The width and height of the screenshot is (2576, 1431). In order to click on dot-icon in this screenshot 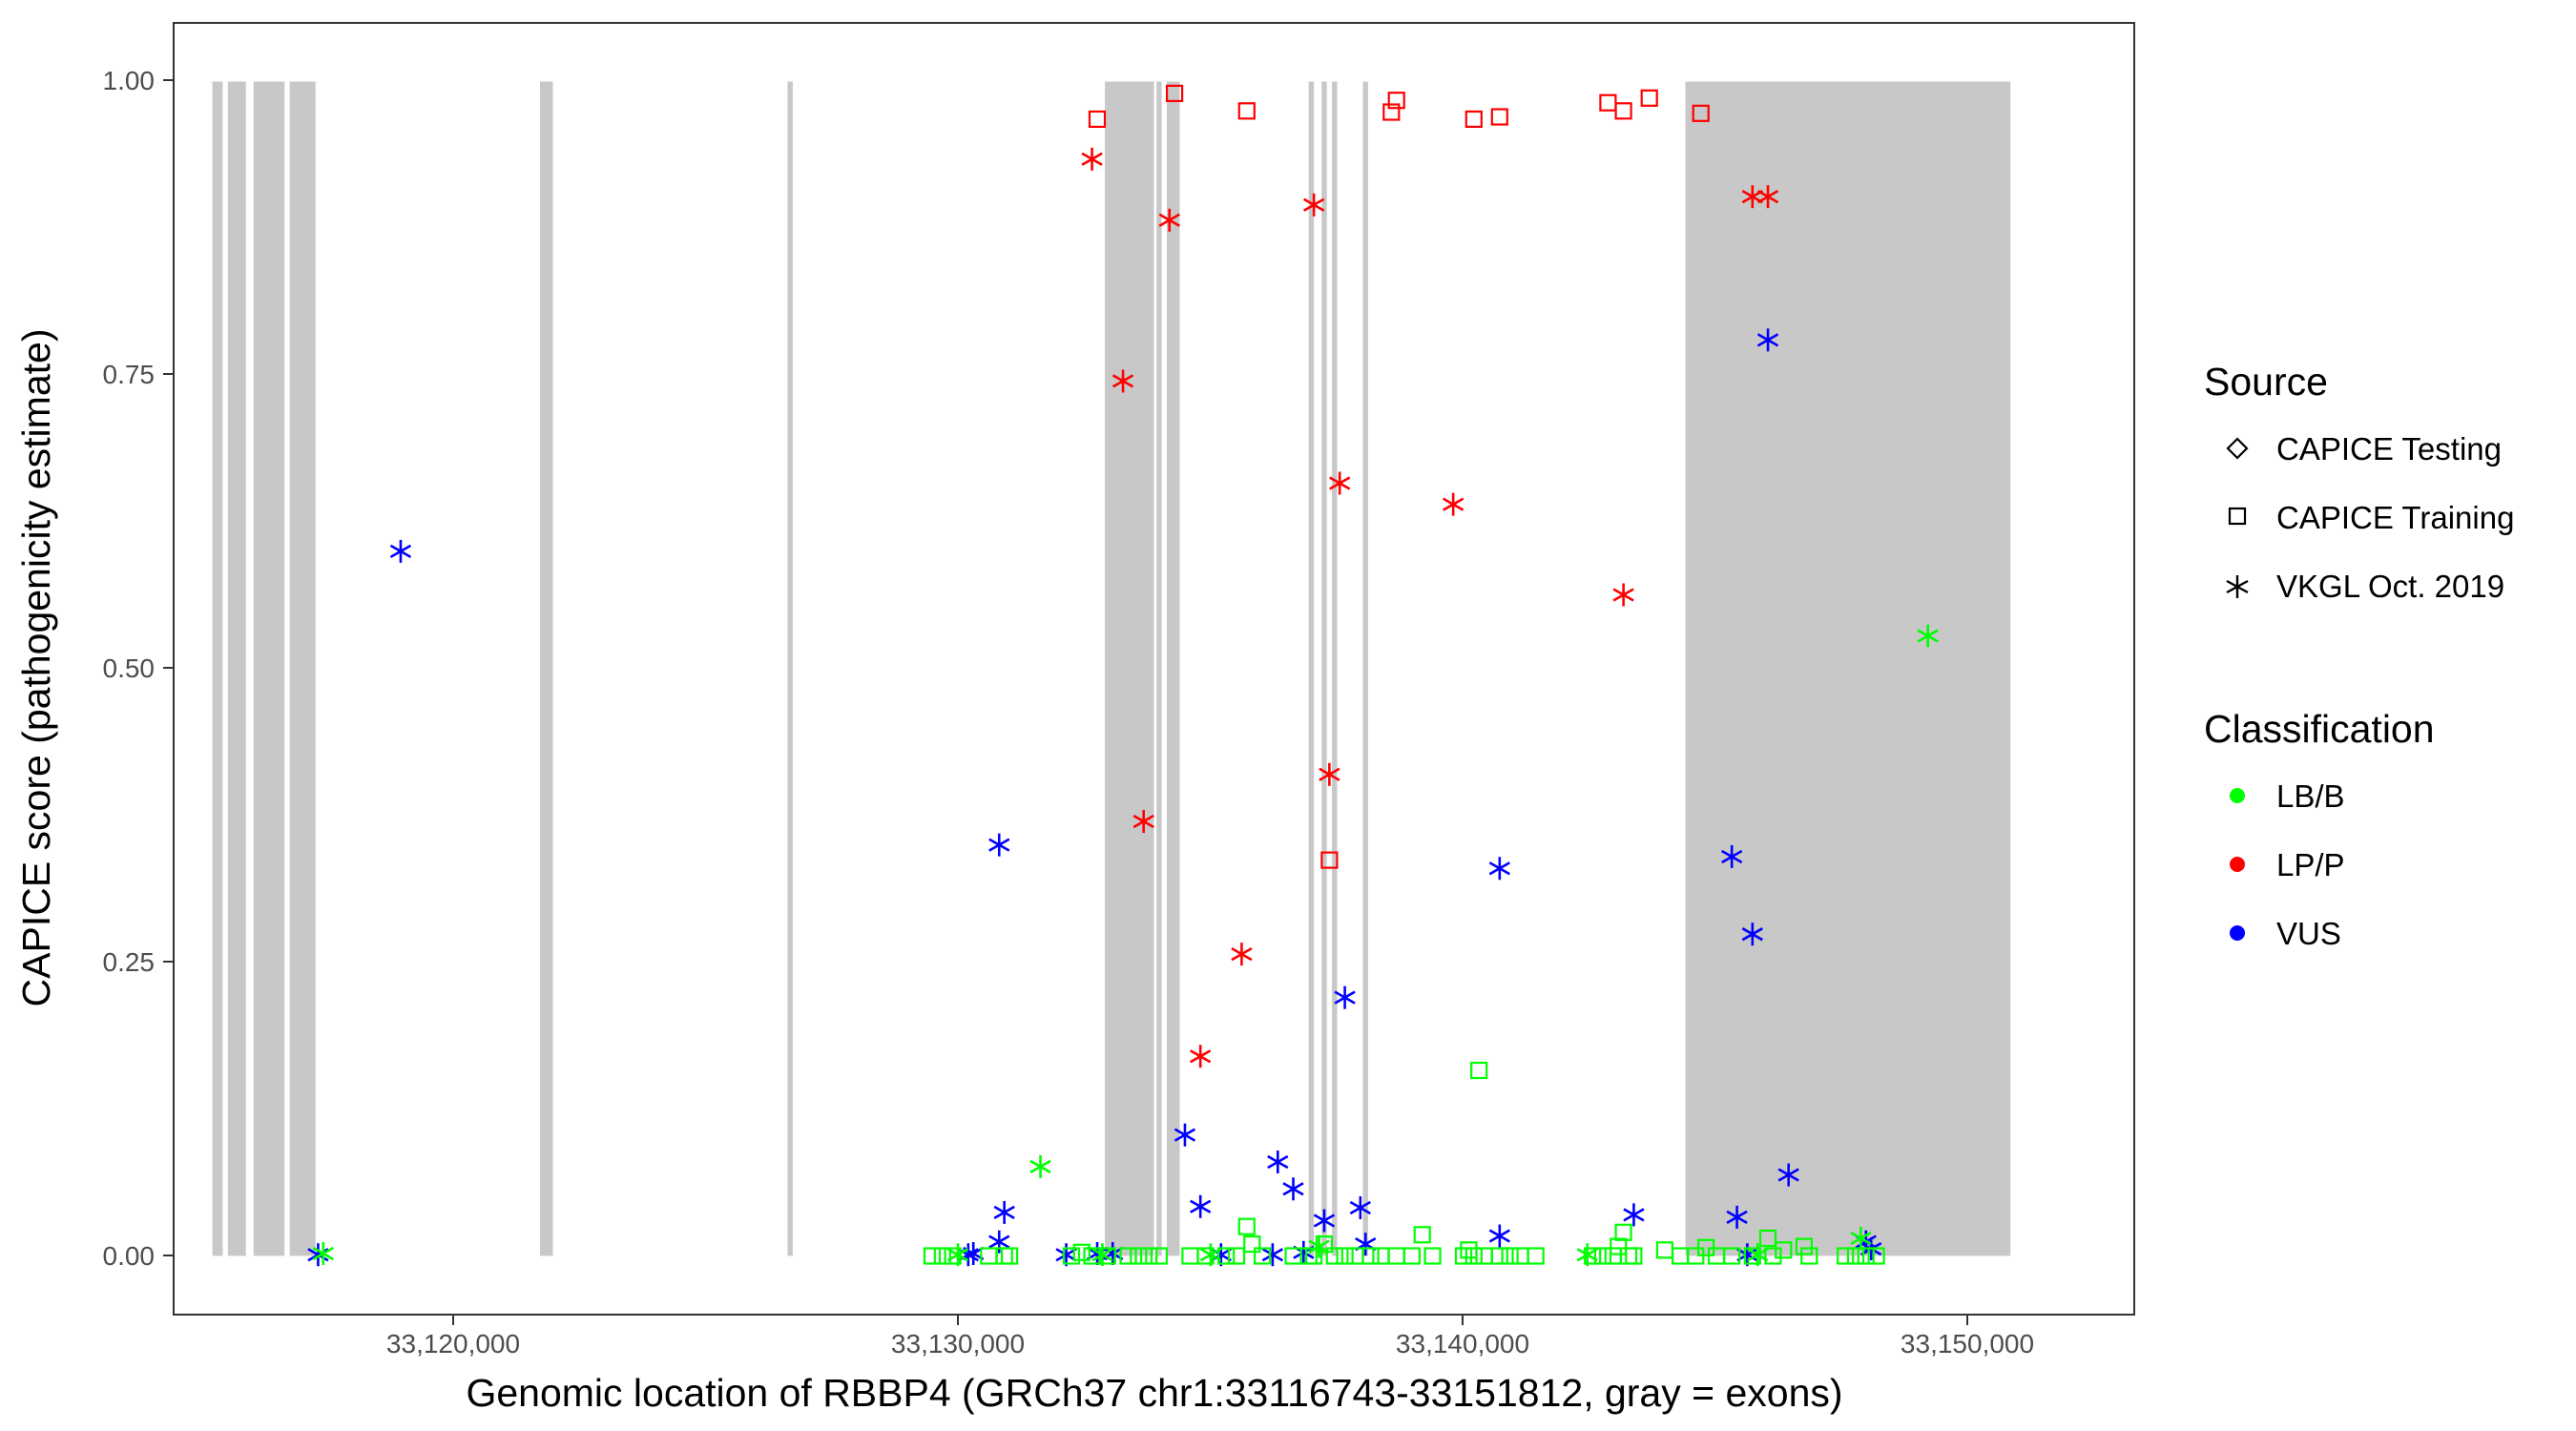, I will do `click(2237, 864)`.